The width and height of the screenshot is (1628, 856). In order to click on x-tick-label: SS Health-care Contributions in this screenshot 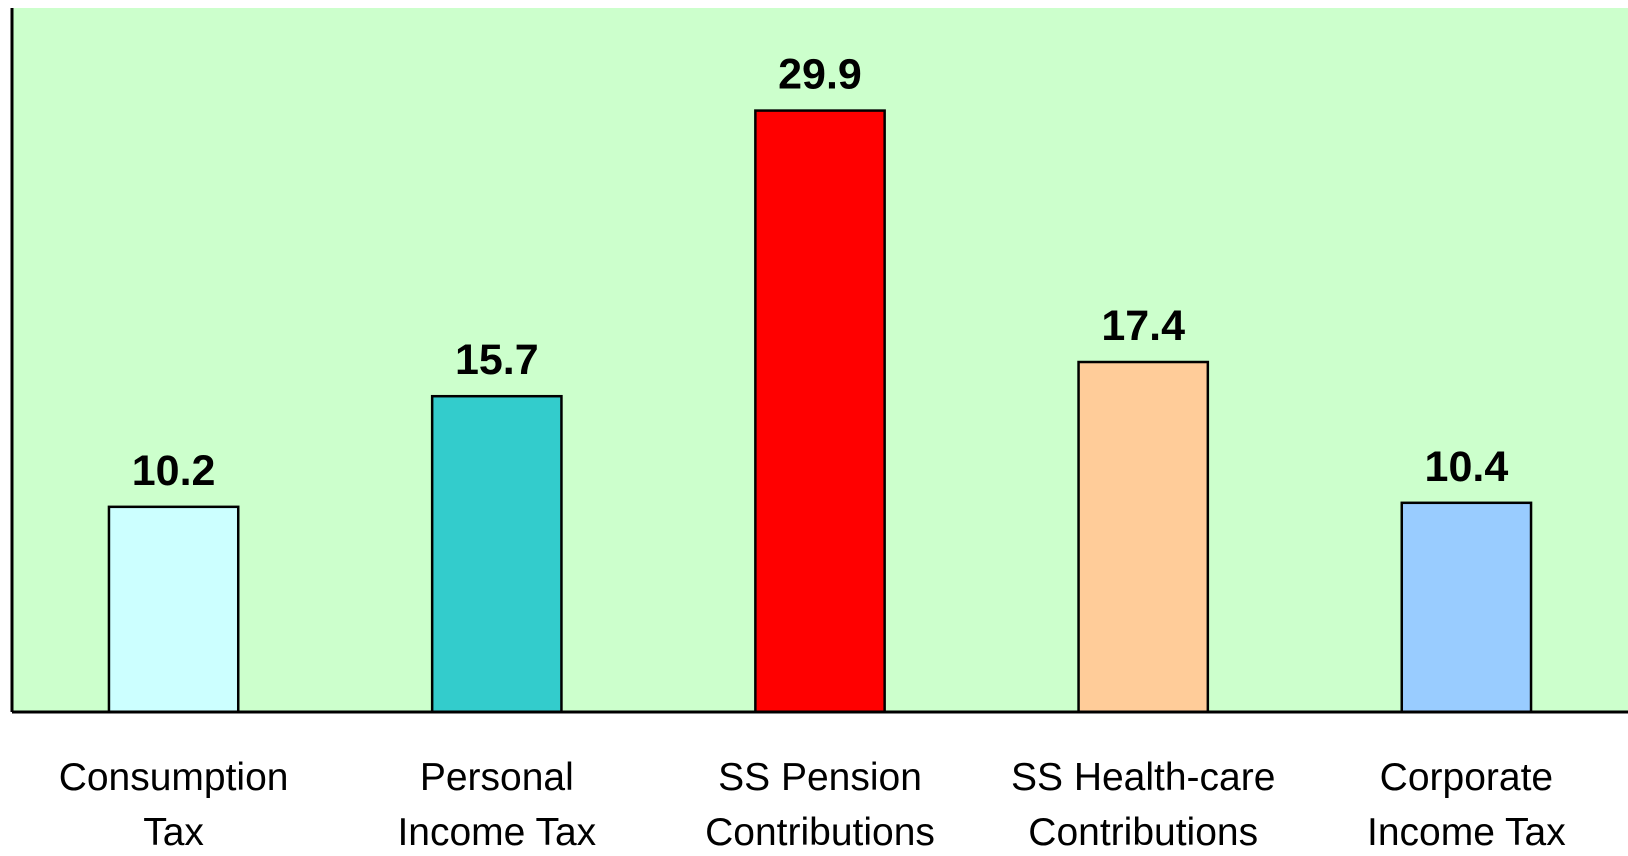, I will do `click(1143, 805)`.